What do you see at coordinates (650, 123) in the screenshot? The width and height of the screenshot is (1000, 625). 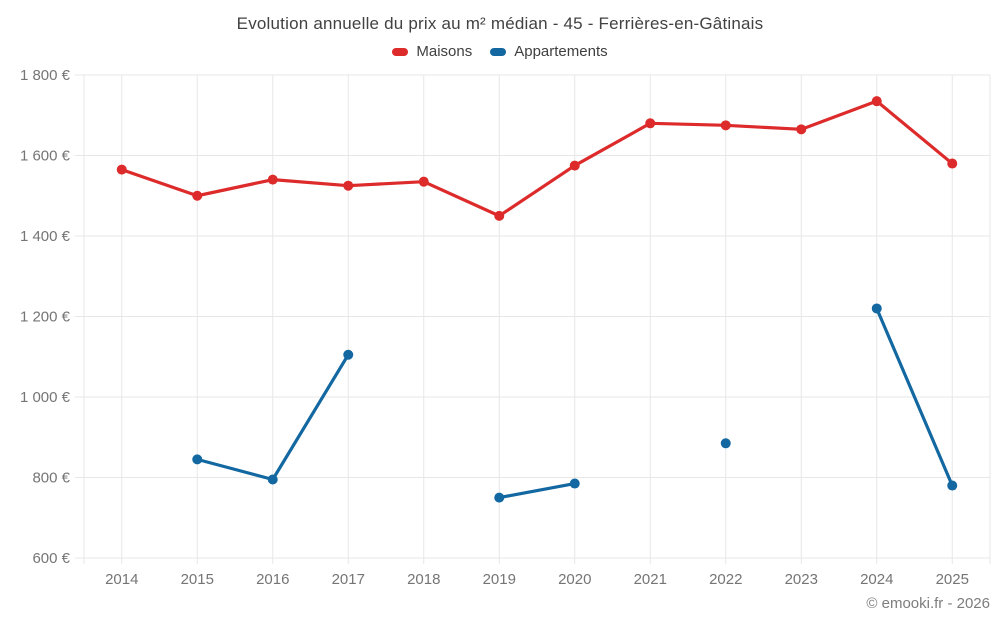 I see `data-point-maisons-2021` at bounding box center [650, 123].